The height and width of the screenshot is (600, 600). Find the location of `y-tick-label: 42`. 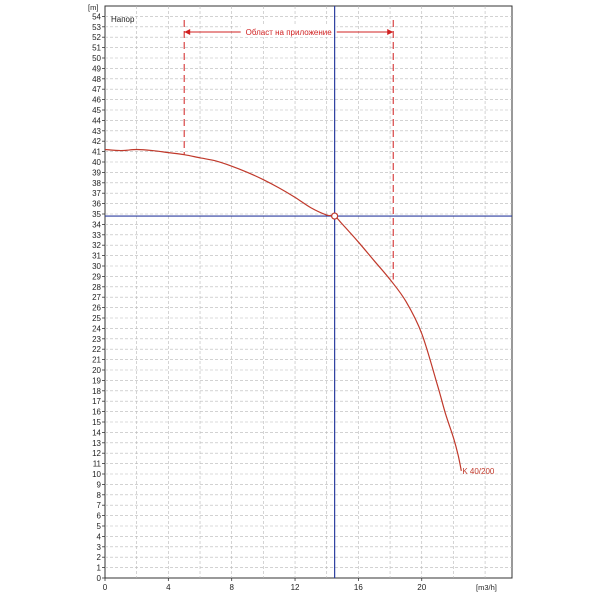

y-tick-label: 42 is located at coordinates (96, 141).